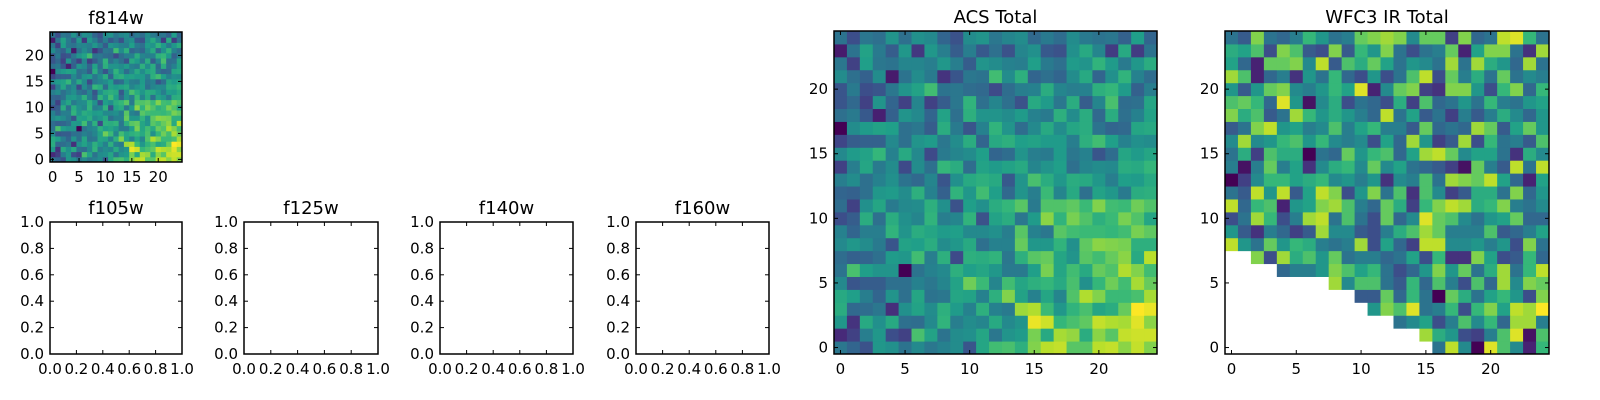 Image resolution: width=1600 pixels, height=400 pixels. What do you see at coordinates (129, 369) in the screenshot?
I see `x-tick-label: 0.6` at bounding box center [129, 369].